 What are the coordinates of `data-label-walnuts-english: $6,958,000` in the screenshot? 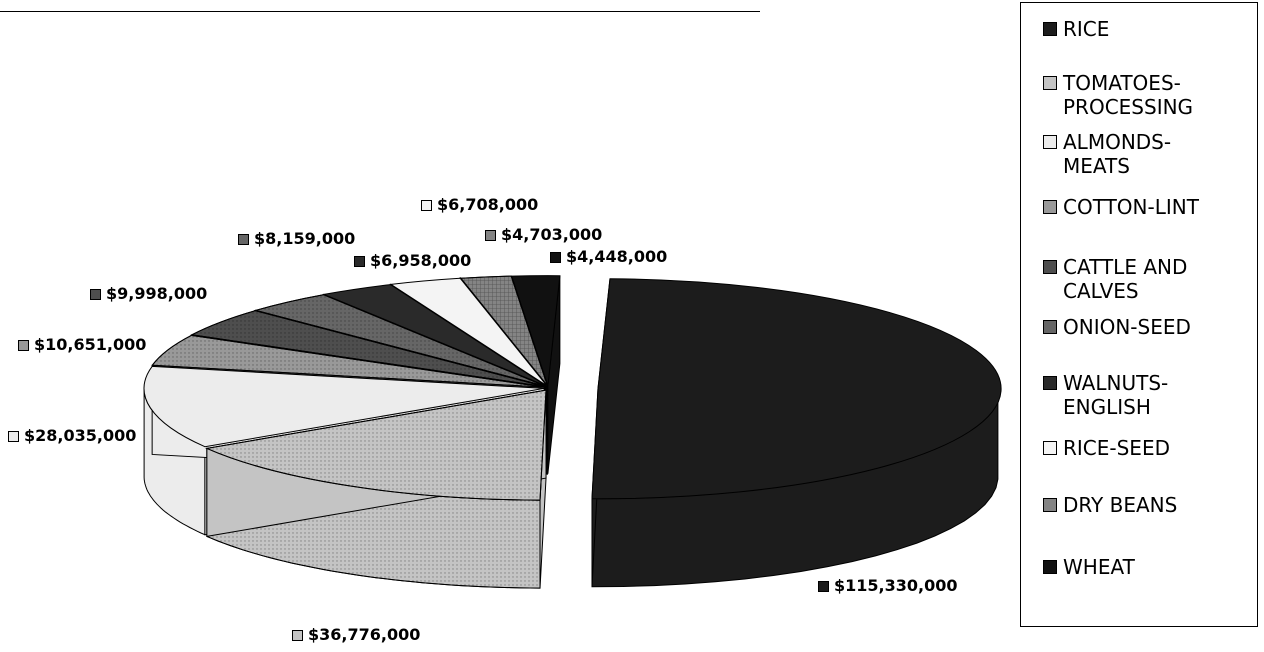 It's located at (412, 261).